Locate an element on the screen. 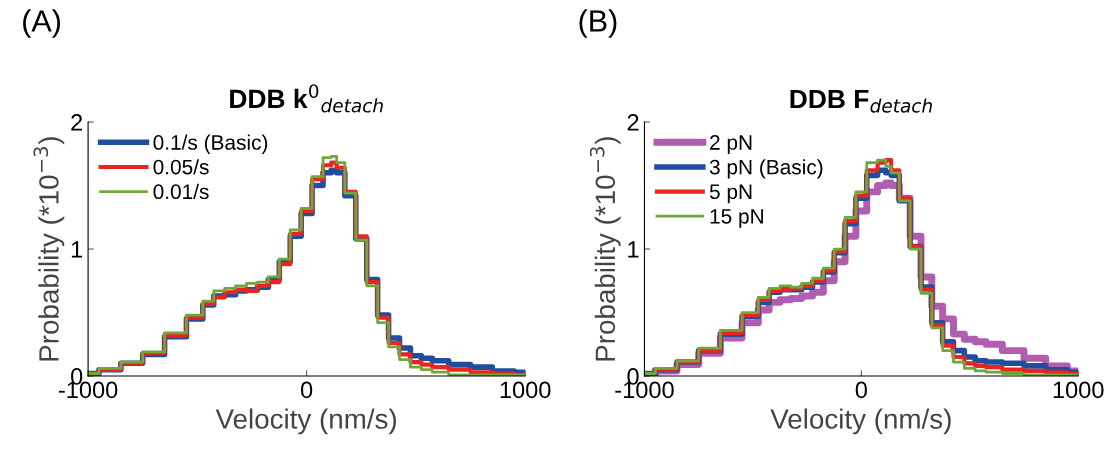  legend-label: 0.1/s (Basic) is located at coordinates (210, 144).